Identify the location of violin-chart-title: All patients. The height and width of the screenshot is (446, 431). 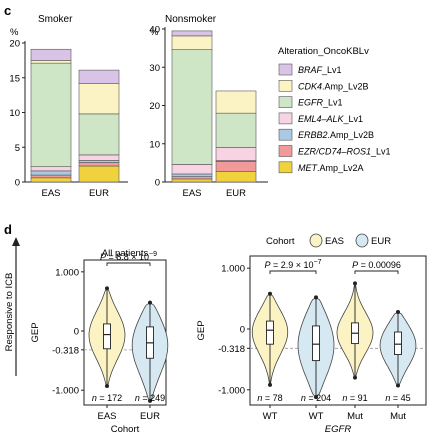
(125, 253).